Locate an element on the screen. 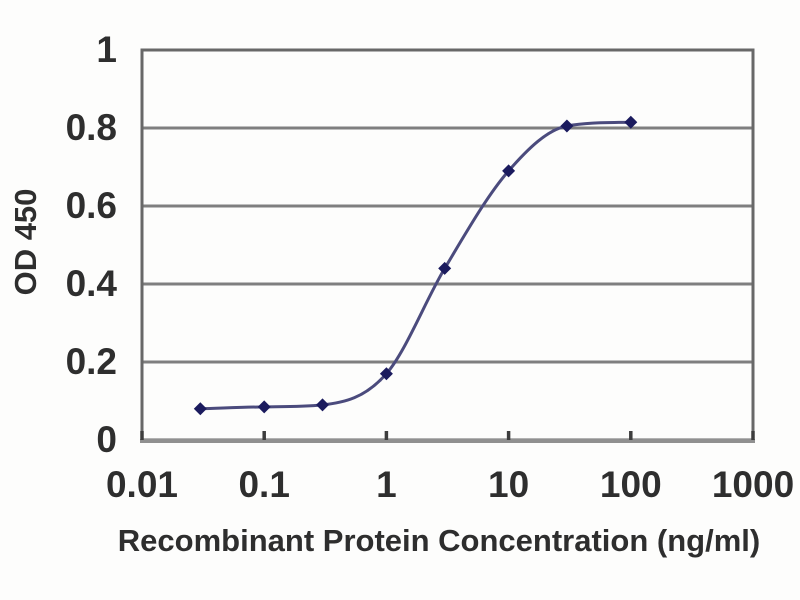  x-tick-label: 10 is located at coordinates (509, 484).